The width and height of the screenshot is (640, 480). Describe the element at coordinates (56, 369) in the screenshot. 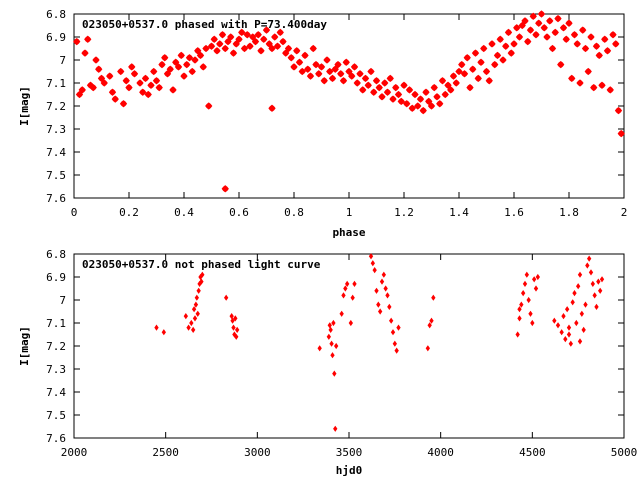

I see `unphased-y-tick-label: 7.3` at that location.